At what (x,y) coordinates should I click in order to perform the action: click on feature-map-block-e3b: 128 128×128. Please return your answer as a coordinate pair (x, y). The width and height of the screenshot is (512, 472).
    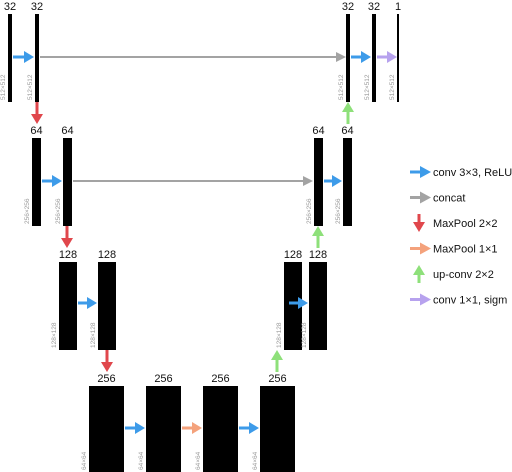
    Looking at the image, I should click on (103, 299).